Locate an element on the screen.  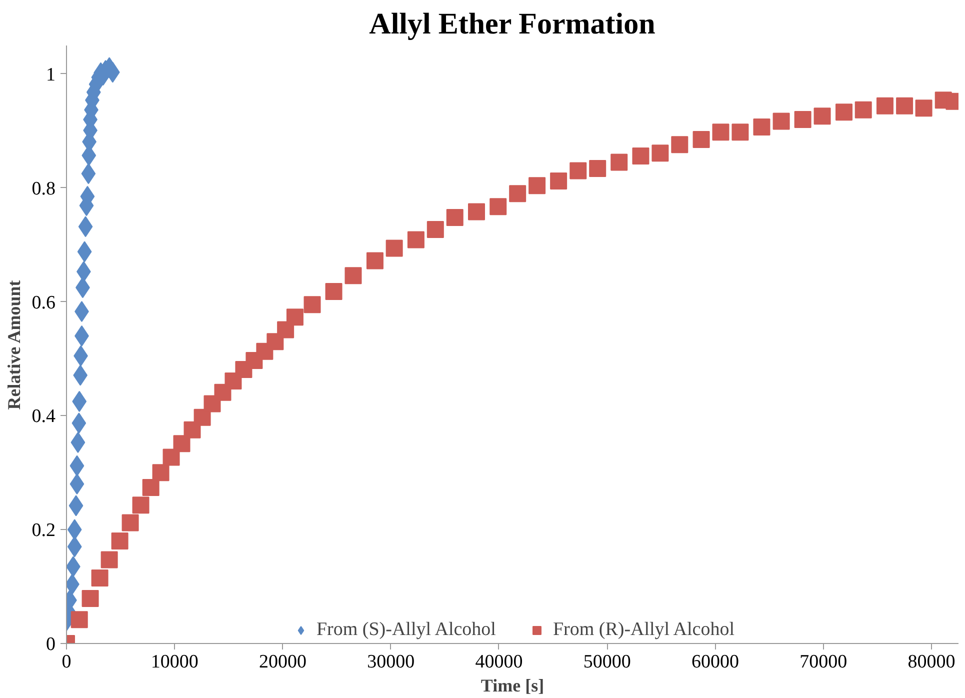
x-tick-label: 10000 is located at coordinates (174, 662).